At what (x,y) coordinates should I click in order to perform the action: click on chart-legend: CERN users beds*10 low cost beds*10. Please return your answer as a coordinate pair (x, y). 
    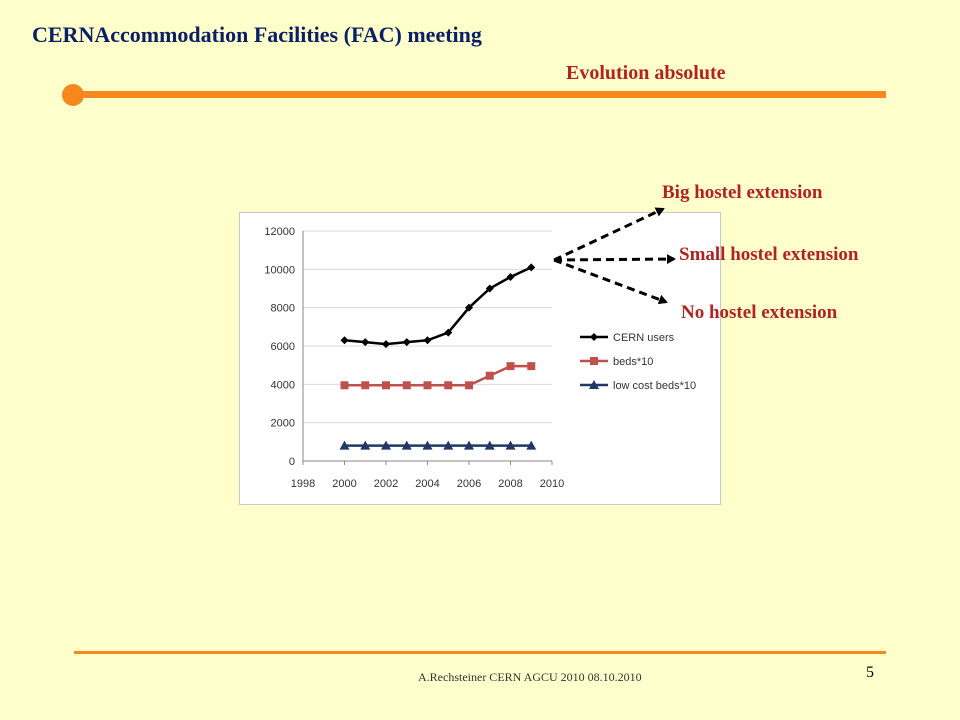
    Looking at the image, I should click on (638, 362).